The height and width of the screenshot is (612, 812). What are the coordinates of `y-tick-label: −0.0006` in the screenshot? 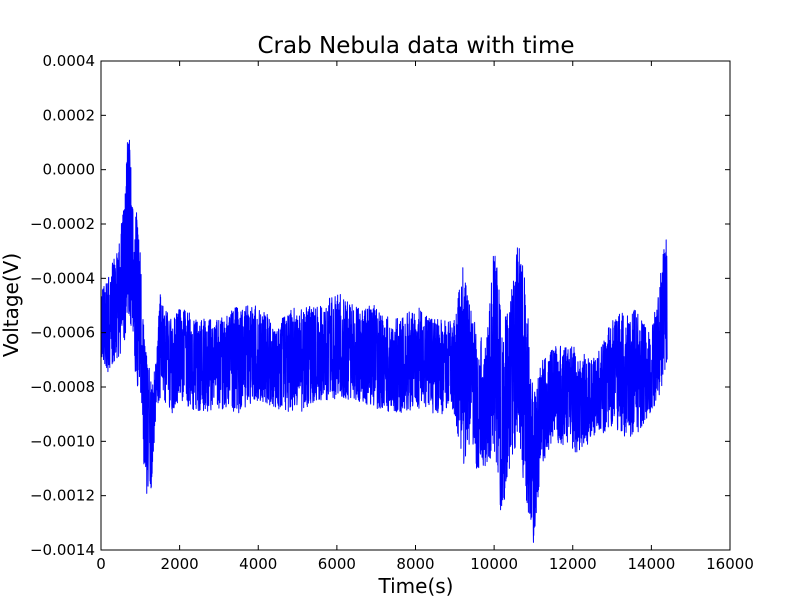 It's located at (62, 333).